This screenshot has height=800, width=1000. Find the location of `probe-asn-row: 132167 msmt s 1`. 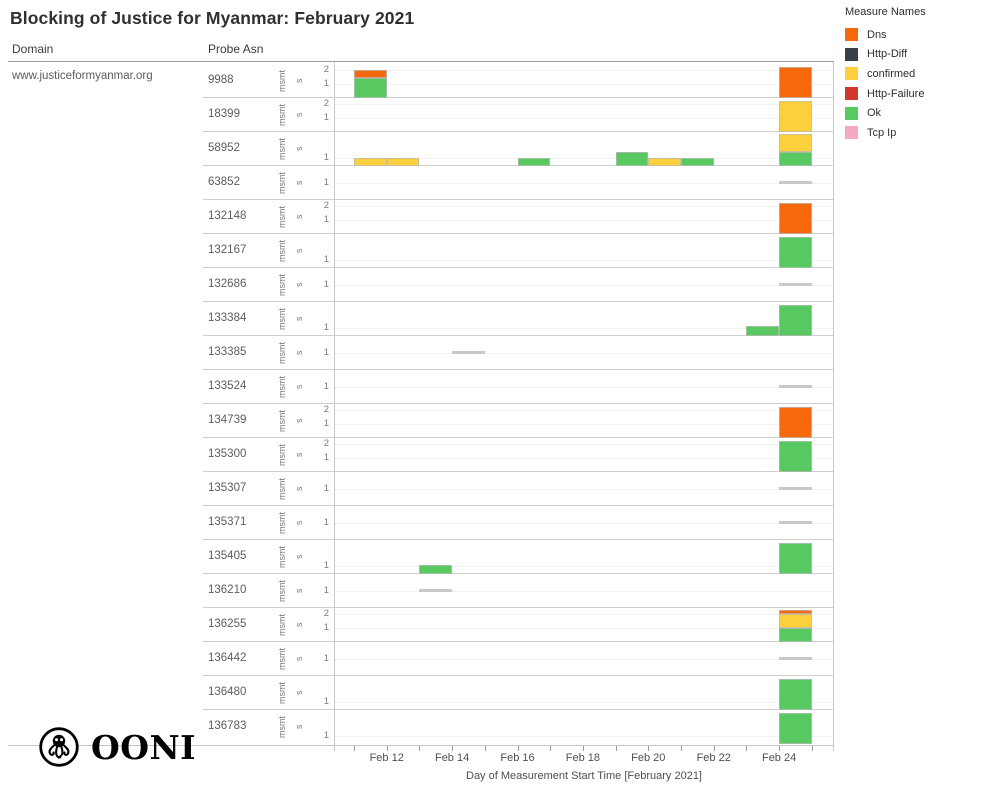

probe-asn-row: 132167 msmt s 1 is located at coordinates (500, 251).